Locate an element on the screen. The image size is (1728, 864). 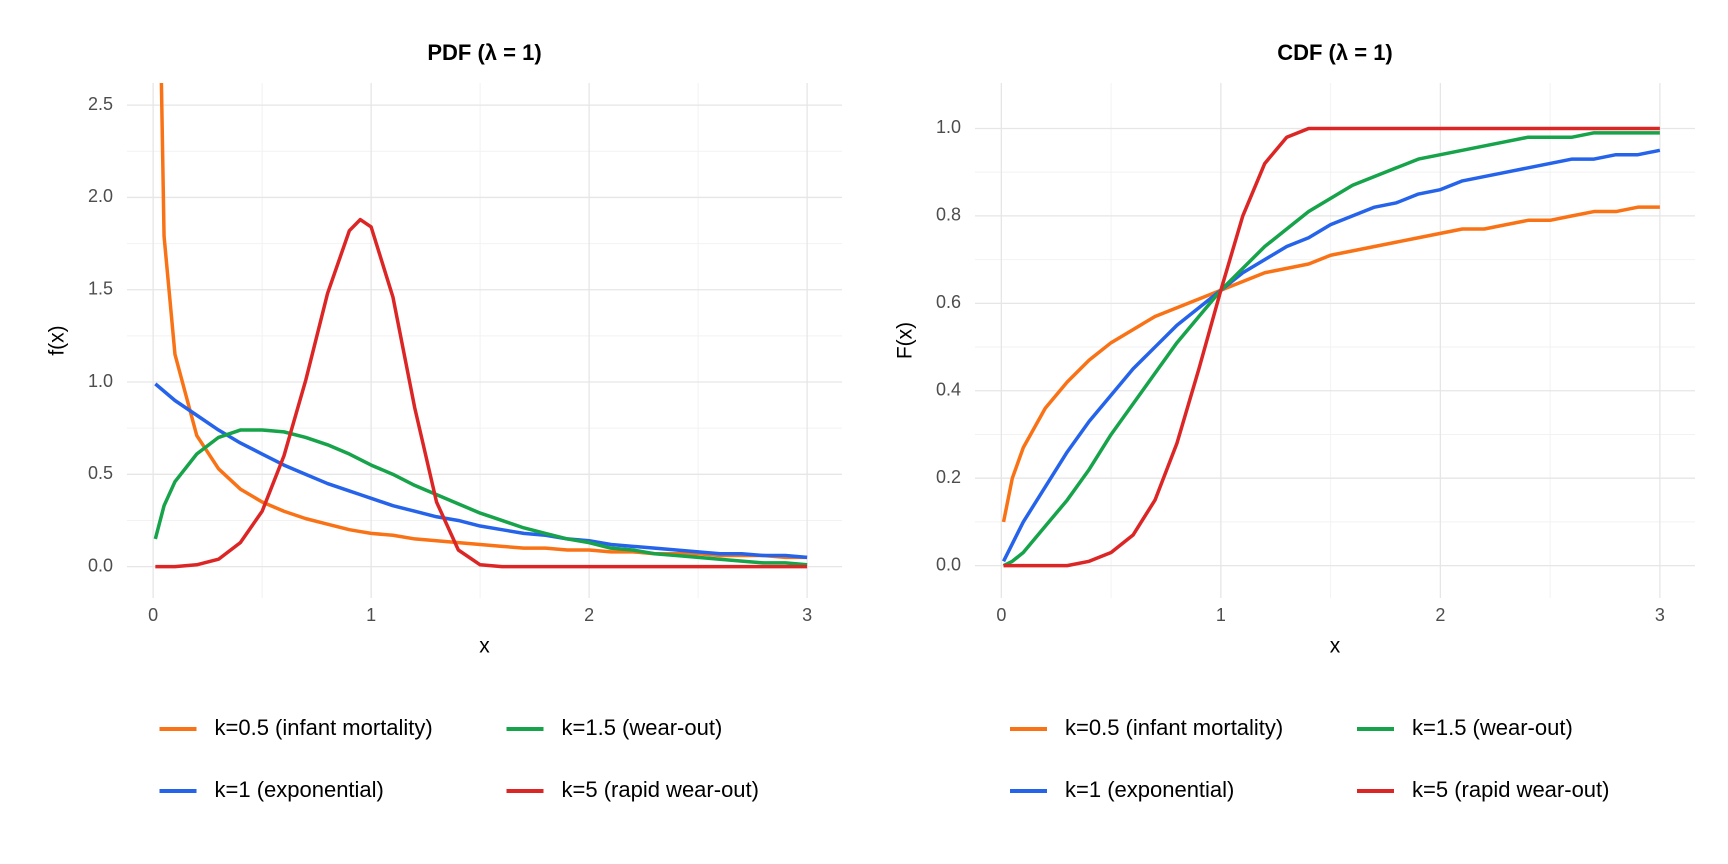
y-axis-label: f(x) is located at coordinates (57, 340).